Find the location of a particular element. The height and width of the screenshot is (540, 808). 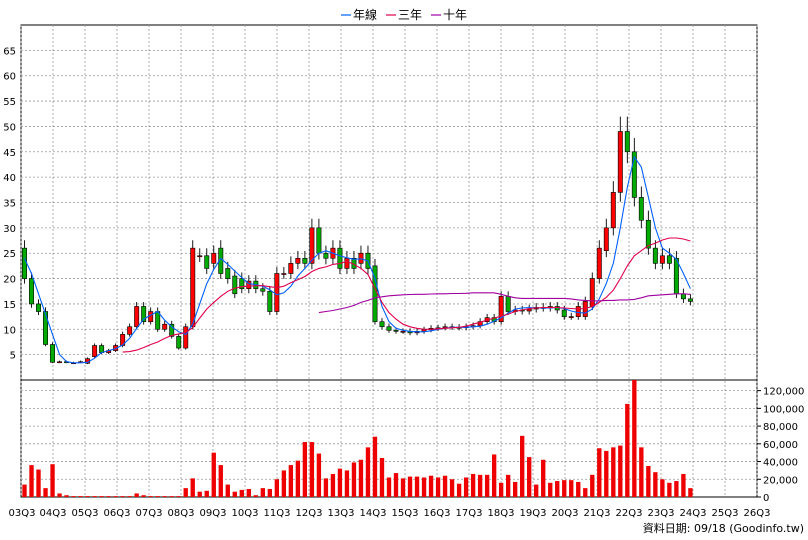

x-tick-label: 17Q3 is located at coordinates (469, 513).